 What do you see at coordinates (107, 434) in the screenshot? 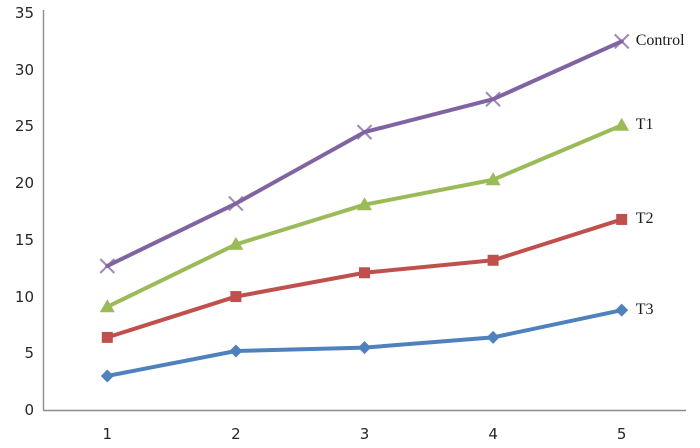
I see `x-axis-tick-label: 1` at bounding box center [107, 434].